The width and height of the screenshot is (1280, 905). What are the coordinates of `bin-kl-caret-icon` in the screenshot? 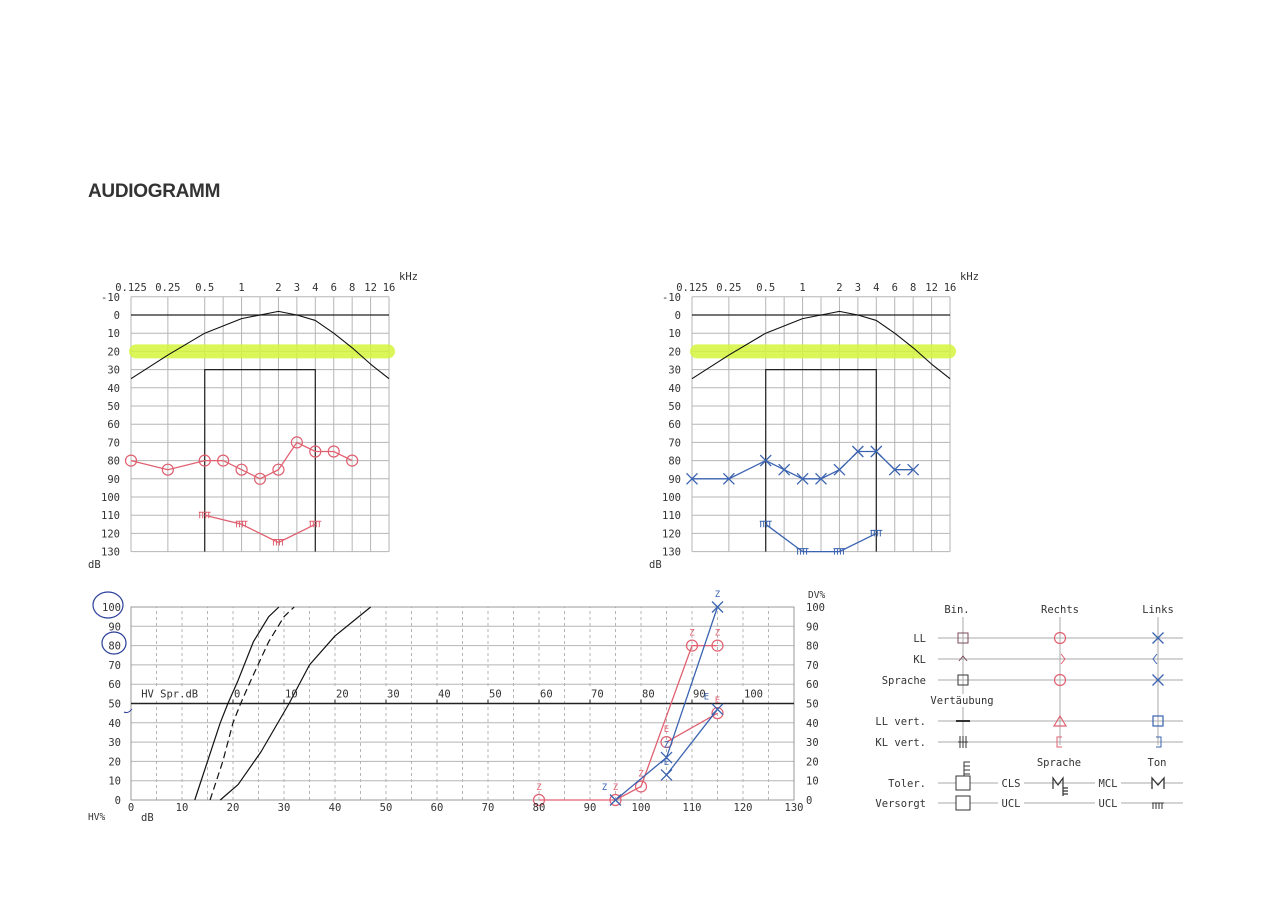 It's located at (963, 658).